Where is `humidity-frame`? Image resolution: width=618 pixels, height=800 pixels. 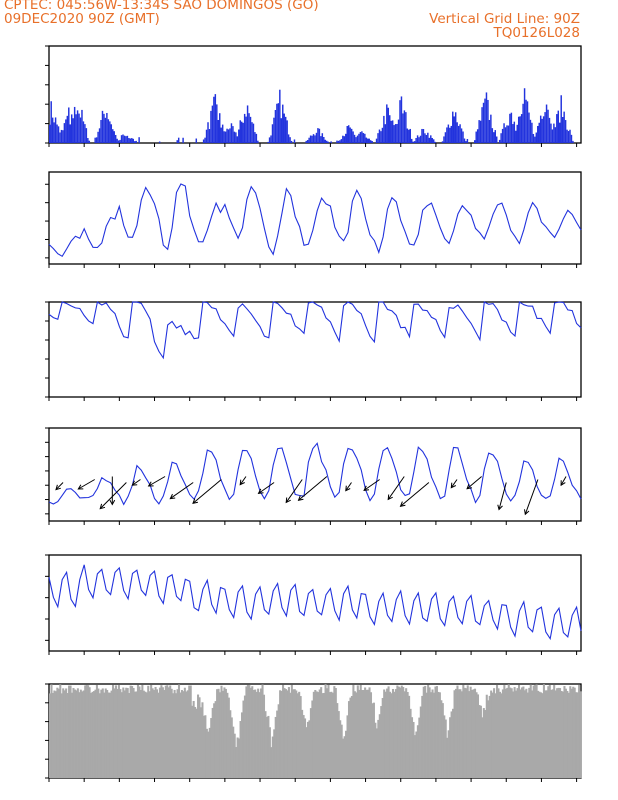
humidity-frame is located at coordinates (315, 349).